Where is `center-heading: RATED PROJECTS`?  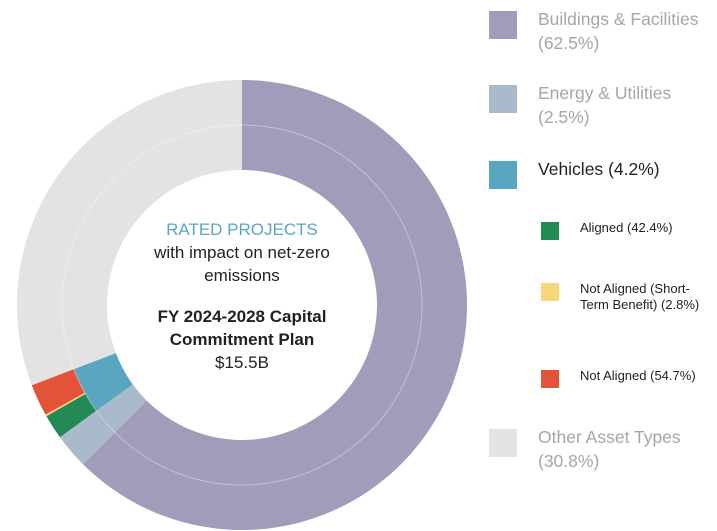
center-heading: RATED PROJECTS is located at coordinates (242, 229).